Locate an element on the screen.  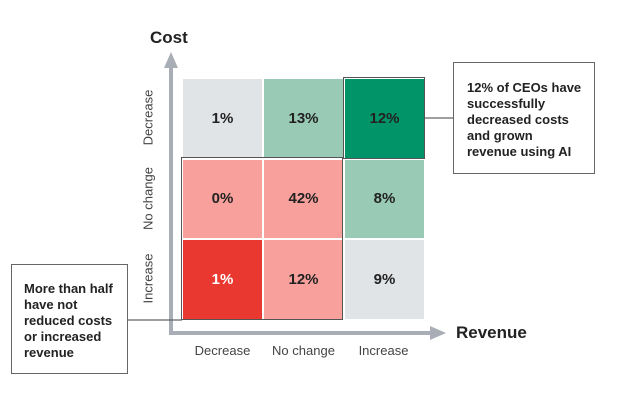
red-region-outline is located at coordinates (262, 238).